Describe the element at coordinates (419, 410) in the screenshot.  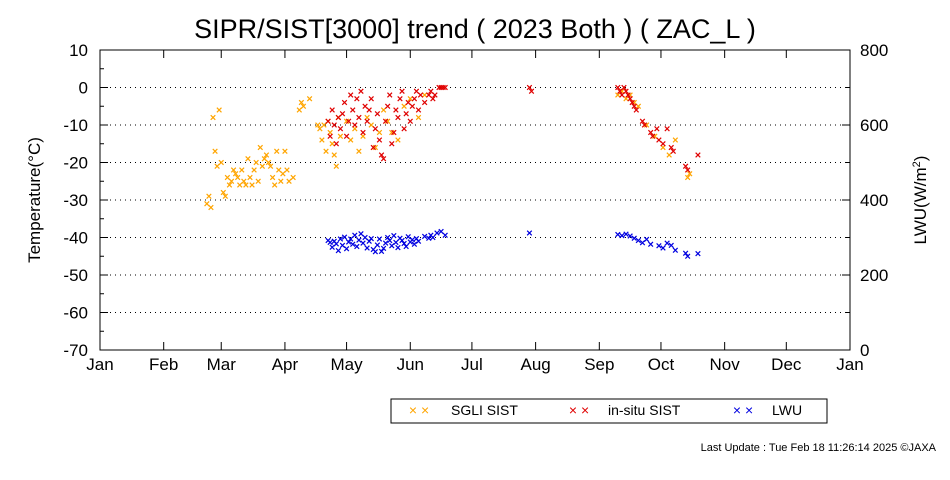
I see `legend-marker-sgli: × ×` at that location.